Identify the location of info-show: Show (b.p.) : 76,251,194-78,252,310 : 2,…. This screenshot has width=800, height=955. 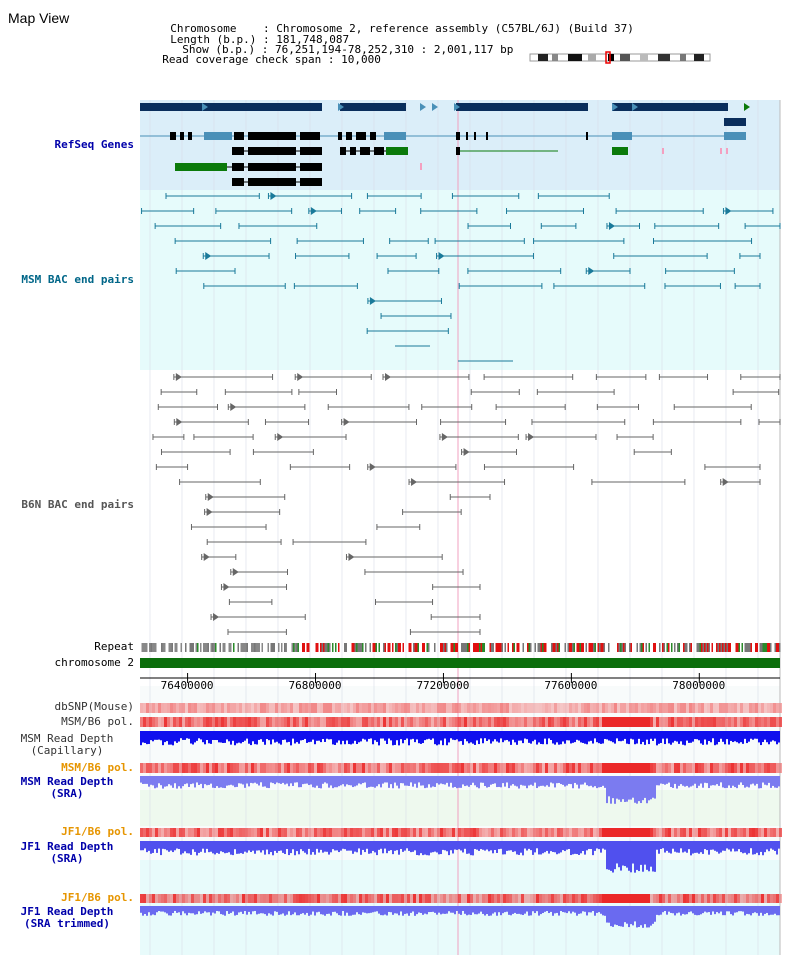
(348, 49).